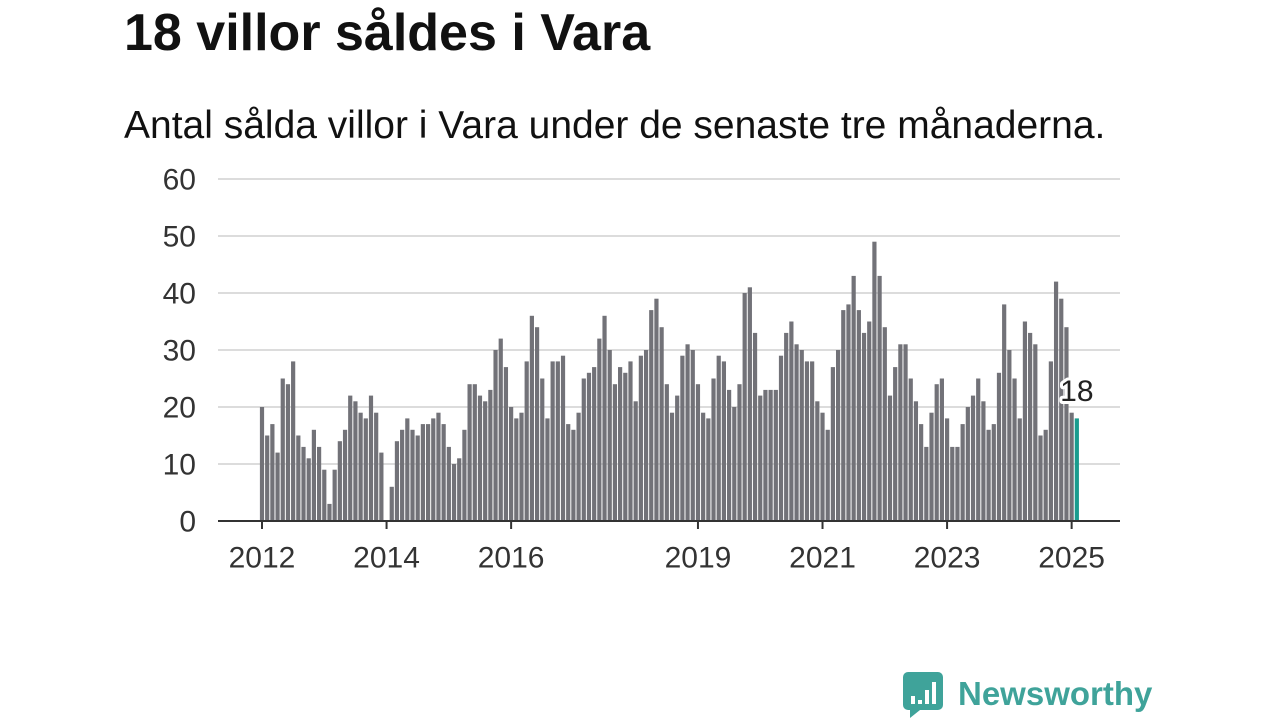 The image size is (1280, 720). Describe the element at coordinates (822, 558) in the screenshot. I see `x-tick-label: 2021` at that location.